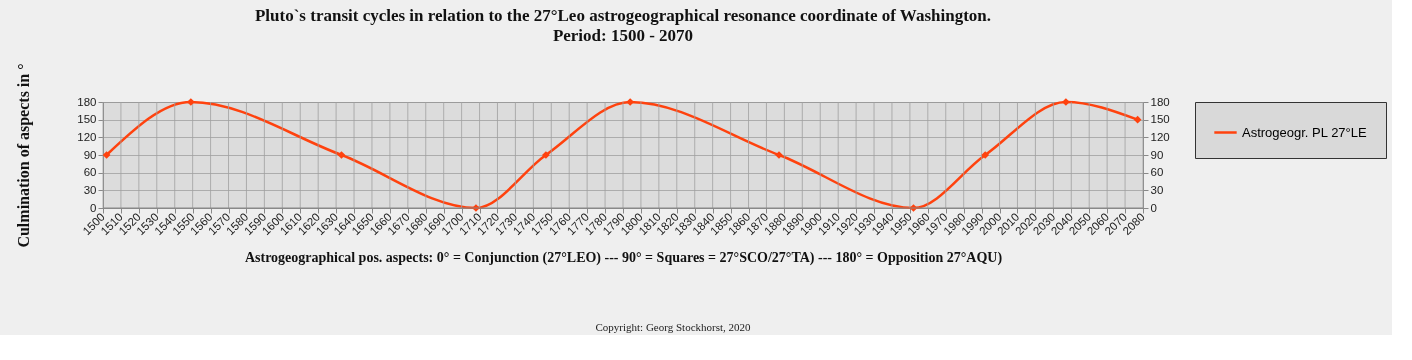 This screenshot has height=360, width=1412. I want to click on y2-tick-label: 60, so click(1157, 172).